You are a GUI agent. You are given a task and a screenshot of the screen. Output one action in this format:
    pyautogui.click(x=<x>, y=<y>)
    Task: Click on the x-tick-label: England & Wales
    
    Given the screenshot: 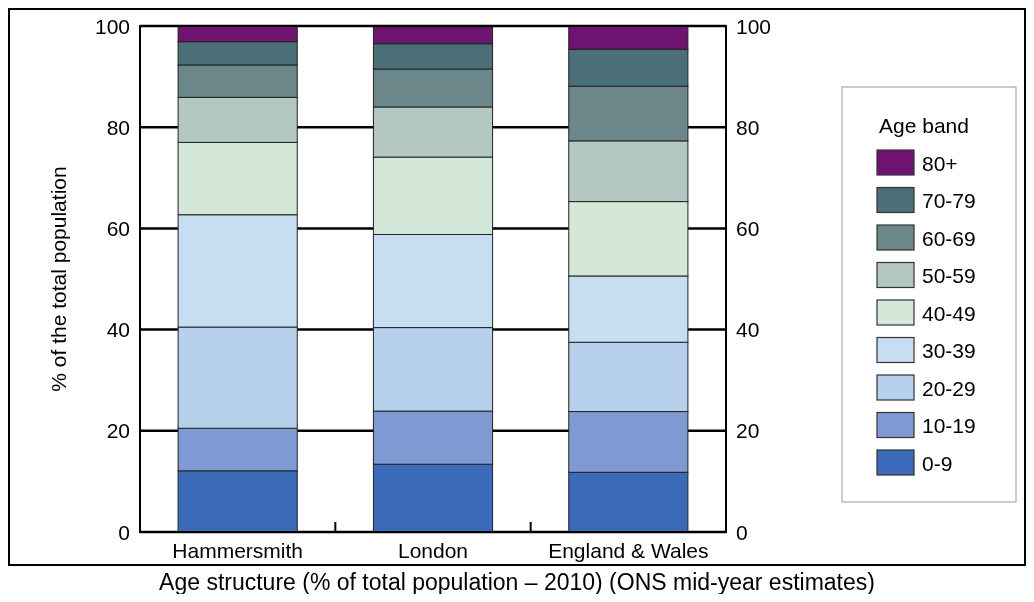 What is the action you would take?
    pyautogui.click(x=628, y=550)
    